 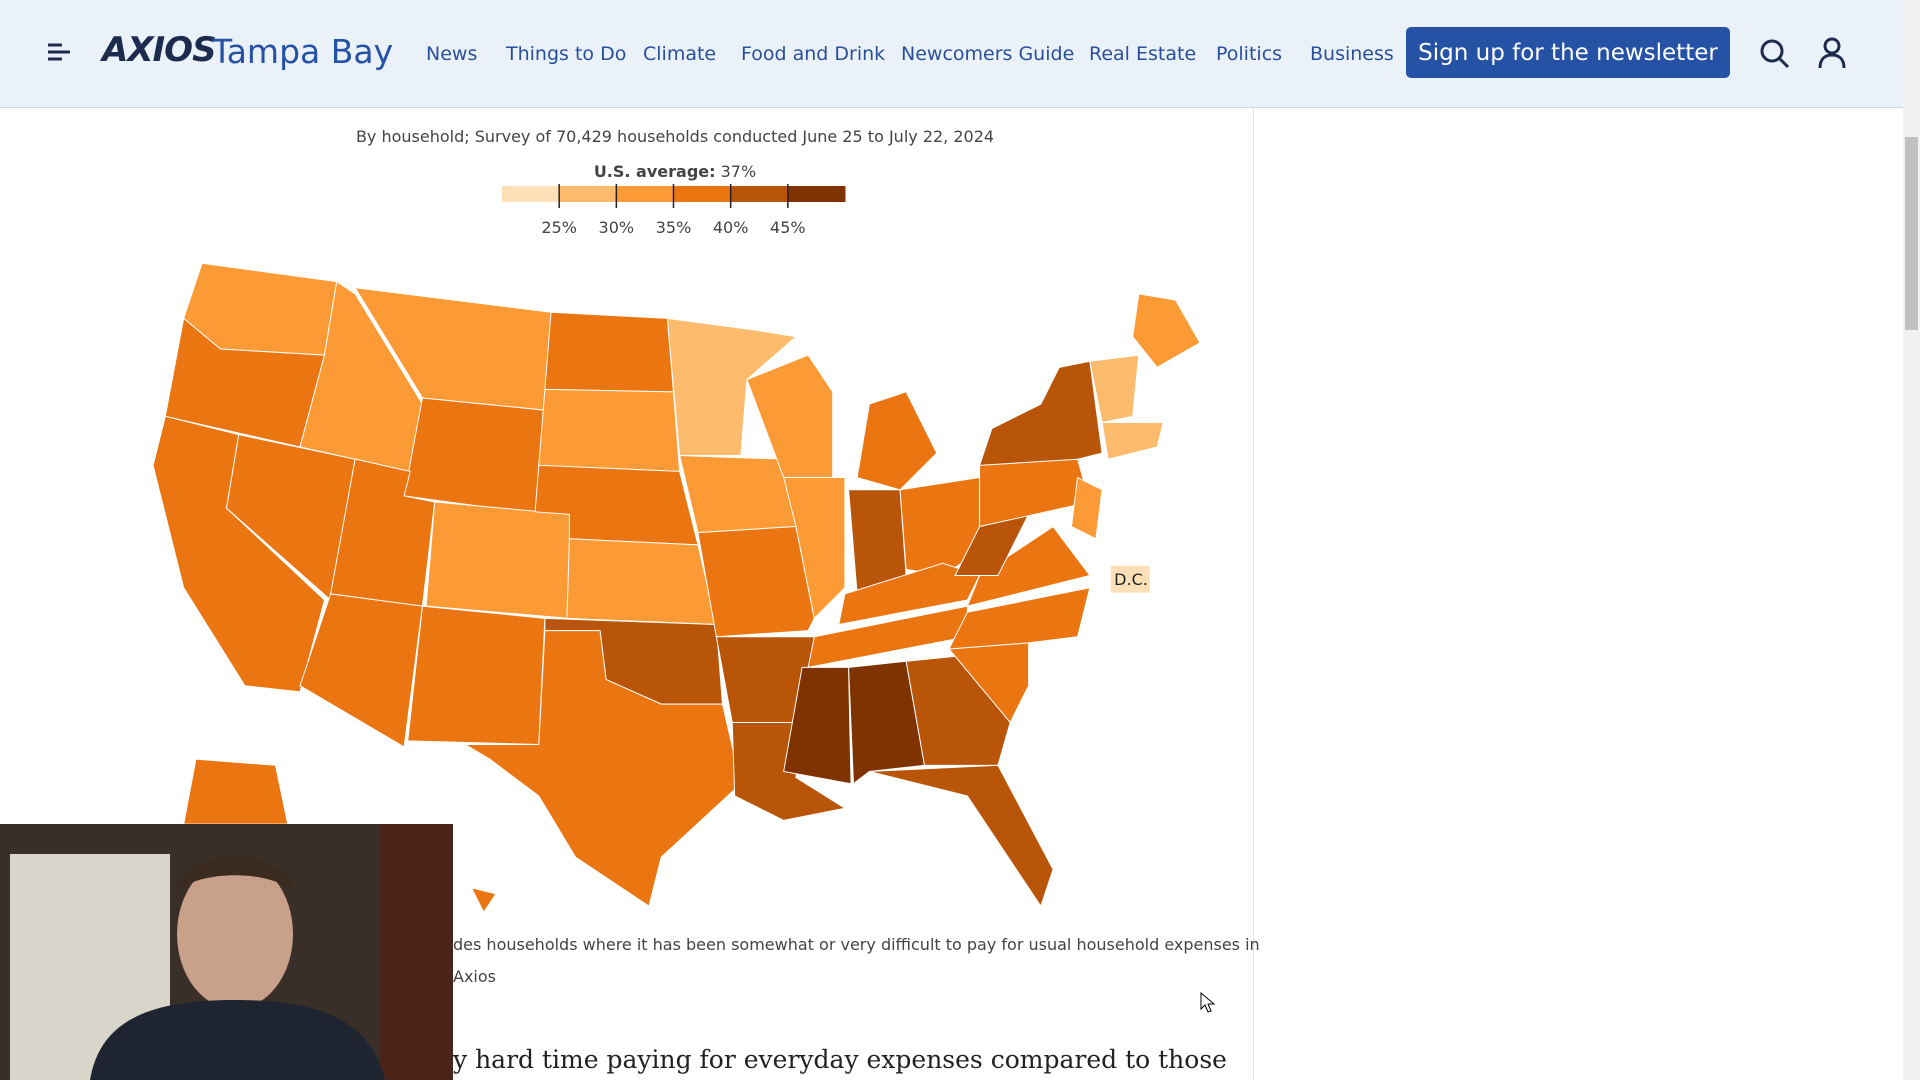 What do you see at coordinates (1911, 233) in the screenshot?
I see `scrollbar-thumb` at bounding box center [1911, 233].